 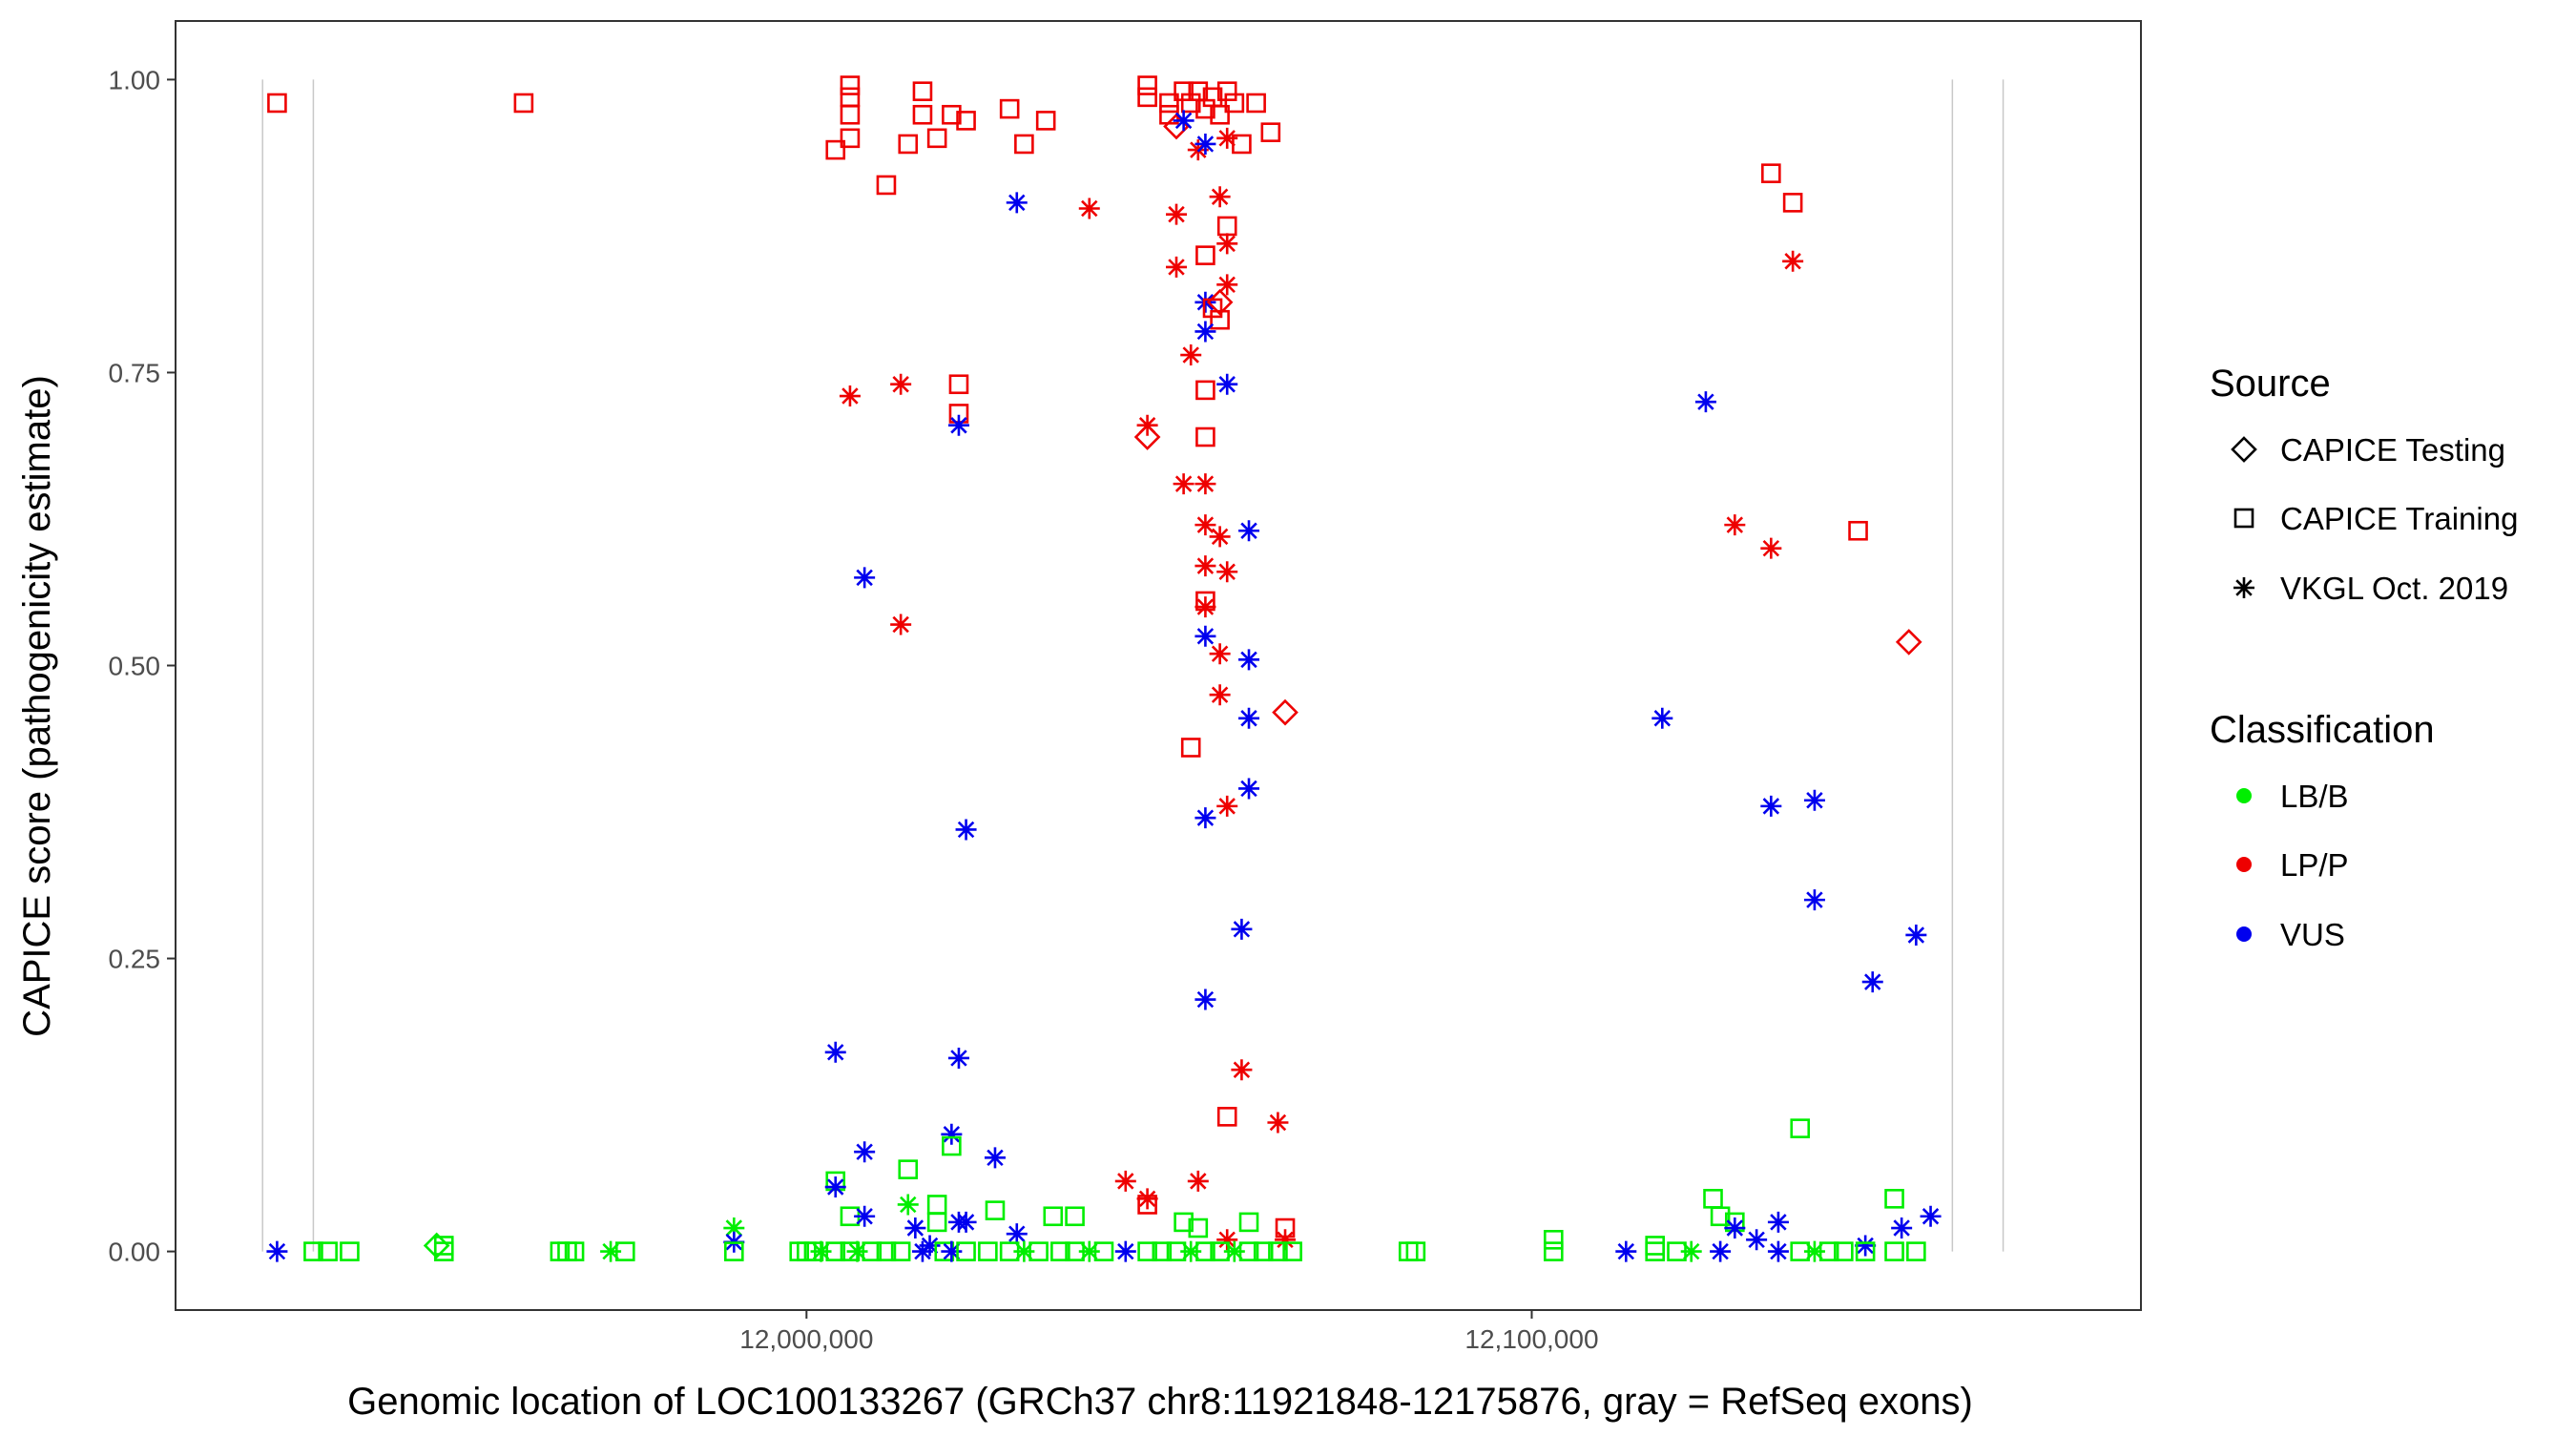 I want to click on legend-diamond-icon, so click(x=2244, y=449).